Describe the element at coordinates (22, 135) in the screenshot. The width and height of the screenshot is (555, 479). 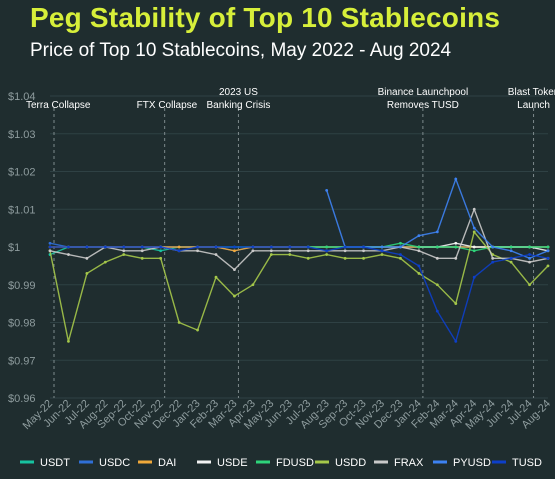
I see `y-tick-label: $1.03` at that location.